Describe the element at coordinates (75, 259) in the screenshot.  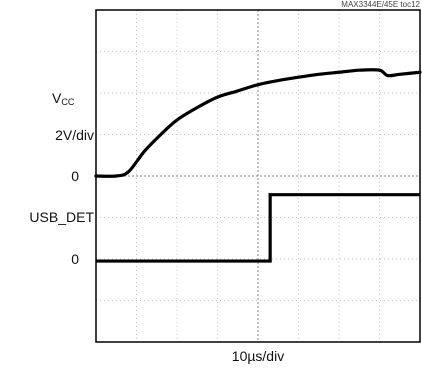
I see `usb-det-zero-label: 0` at that location.